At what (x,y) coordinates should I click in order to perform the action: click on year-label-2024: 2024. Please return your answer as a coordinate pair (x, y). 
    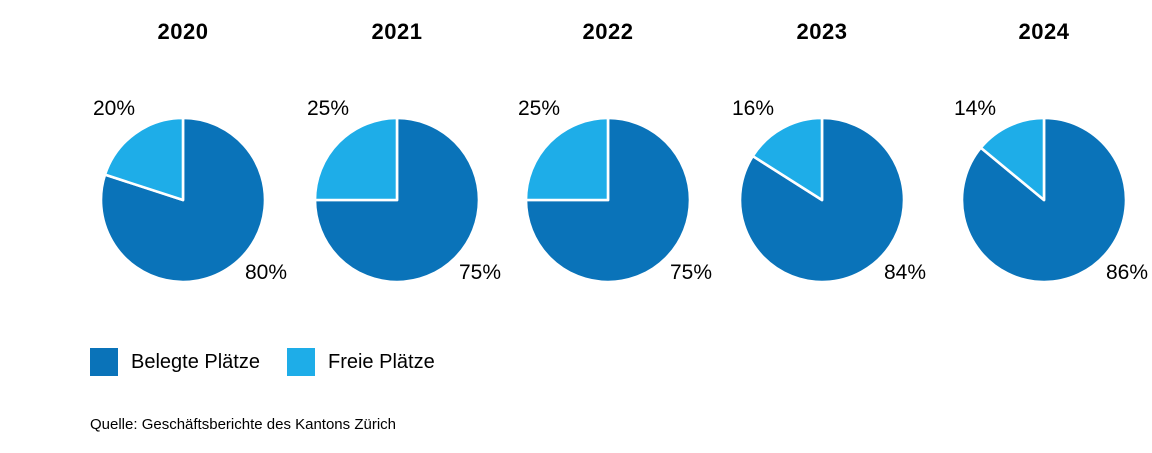
    Looking at the image, I should click on (1044, 31).